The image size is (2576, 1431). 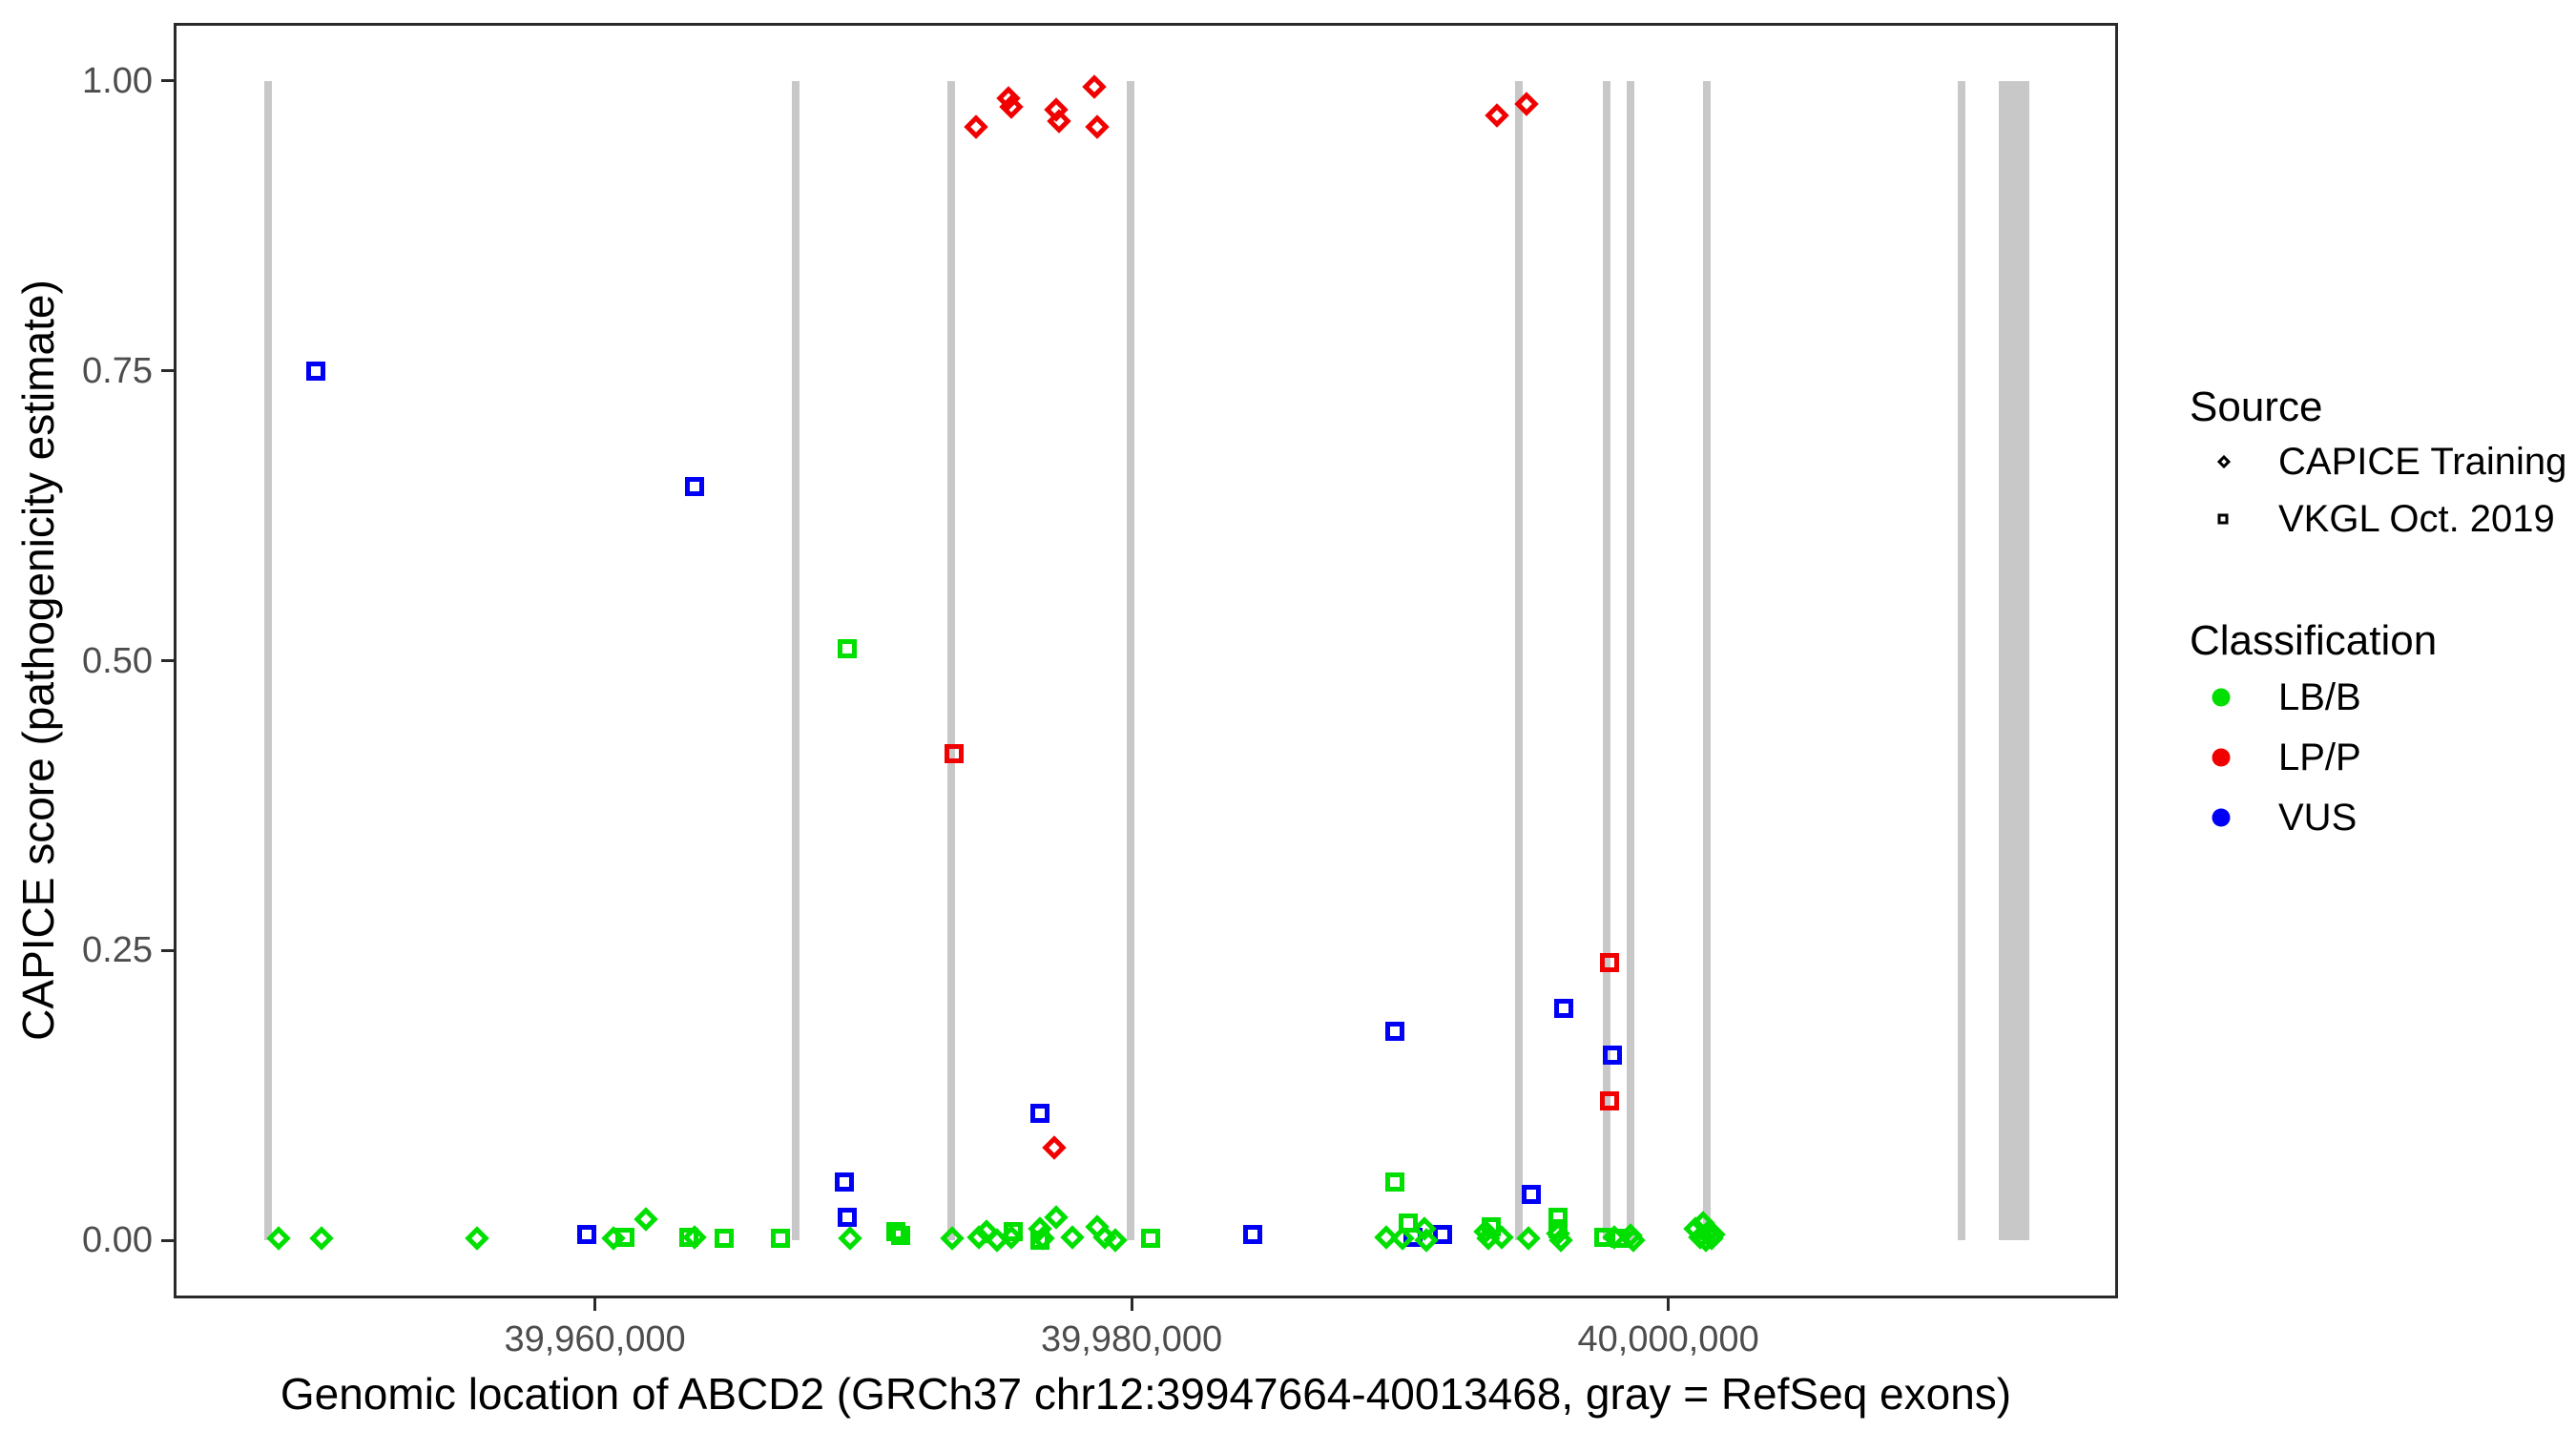 What do you see at coordinates (2223, 519) in the screenshot?
I see `square-legend-icon` at bounding box center [2223, 519].